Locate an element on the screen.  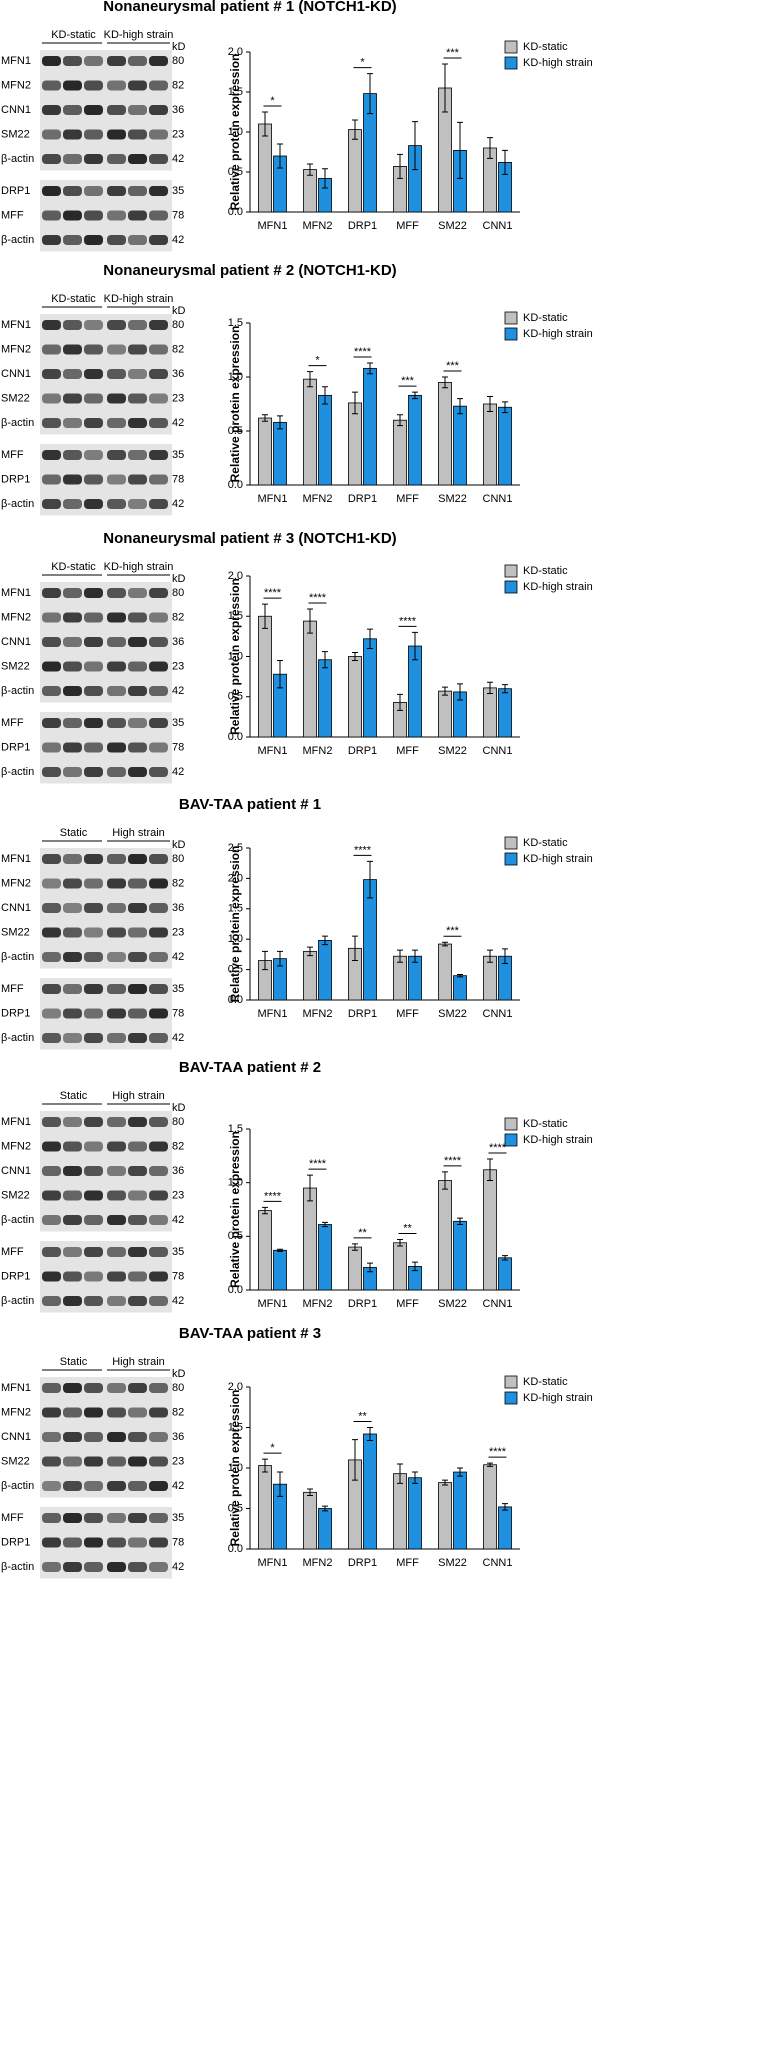
kd-label: 82 is located at coordinates (178, 349).